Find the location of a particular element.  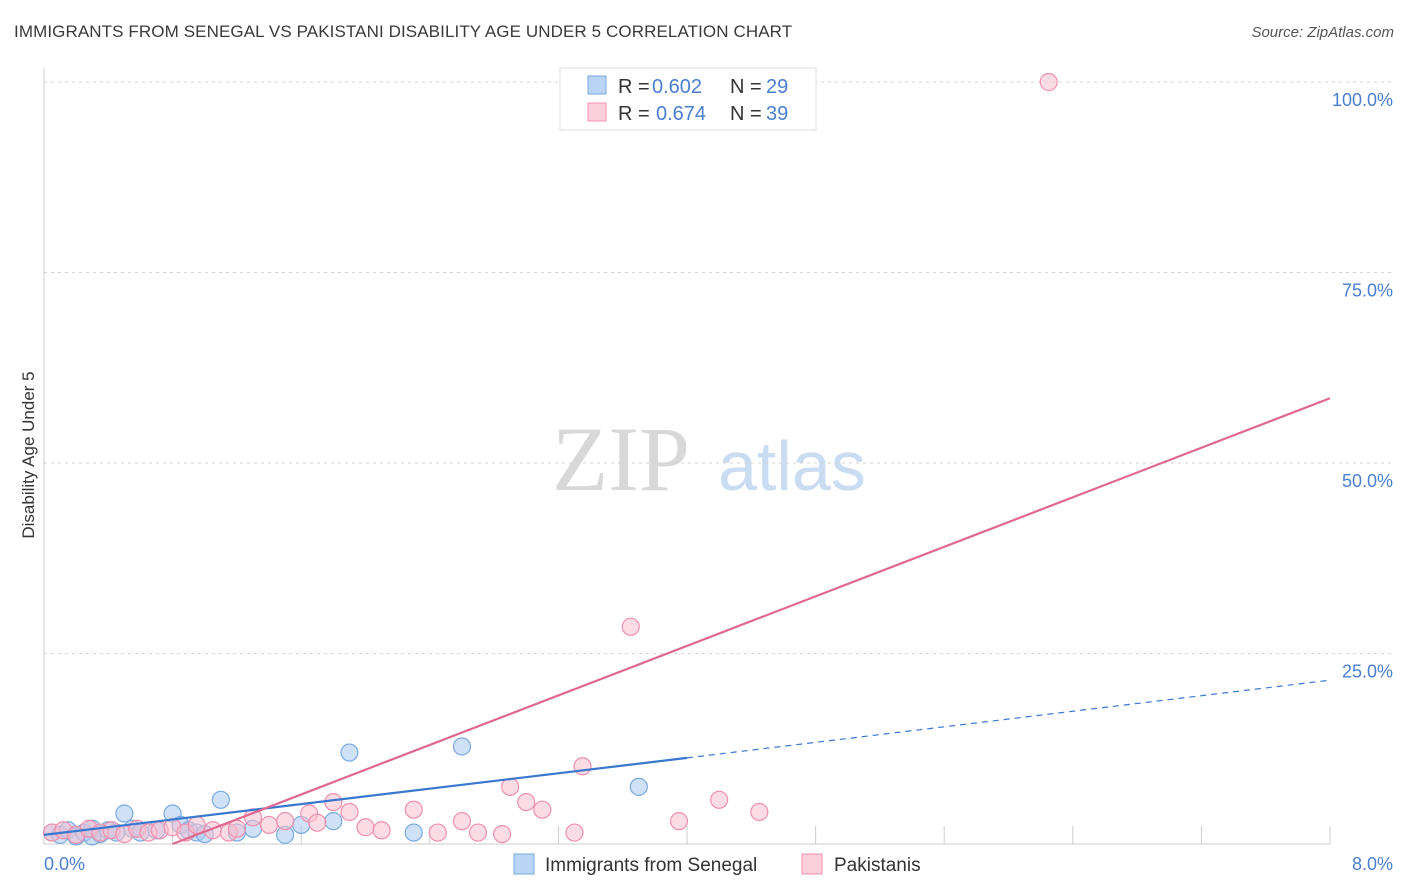

bottom-legend: Immigrants from Senegal Pakistanis is located at coordinates (717, 864).